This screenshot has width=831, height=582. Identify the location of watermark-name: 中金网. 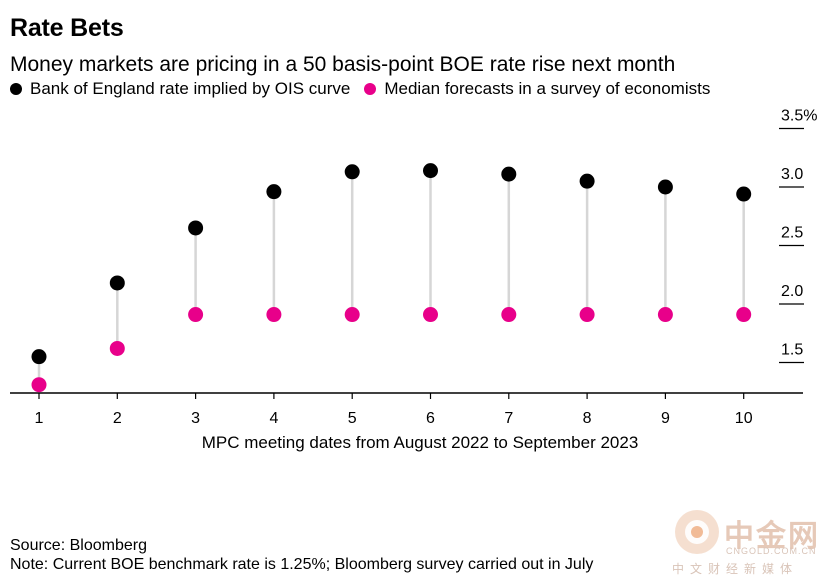
(772, 536).